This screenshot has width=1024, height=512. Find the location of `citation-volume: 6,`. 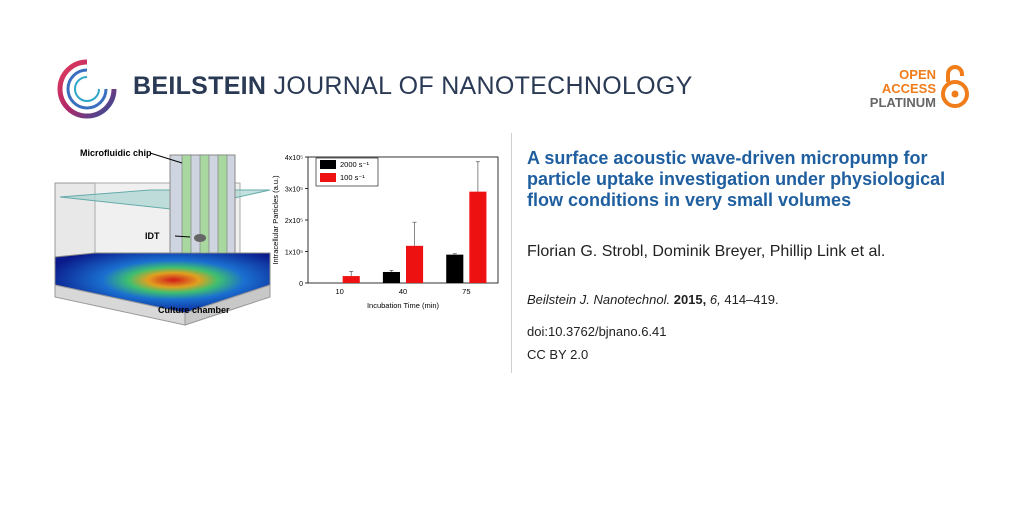

citation-volume: 6, is located at coordinates (715, 299).